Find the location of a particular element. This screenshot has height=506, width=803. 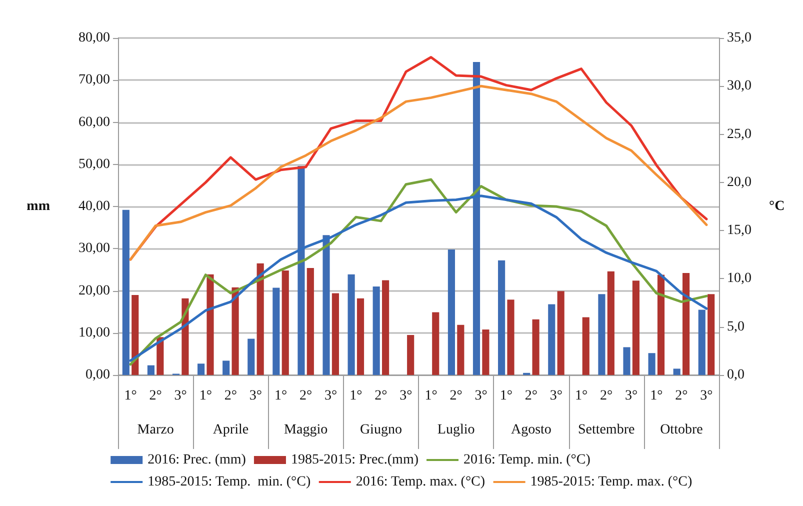

text: Luglio is located at coordinates (456, 430).